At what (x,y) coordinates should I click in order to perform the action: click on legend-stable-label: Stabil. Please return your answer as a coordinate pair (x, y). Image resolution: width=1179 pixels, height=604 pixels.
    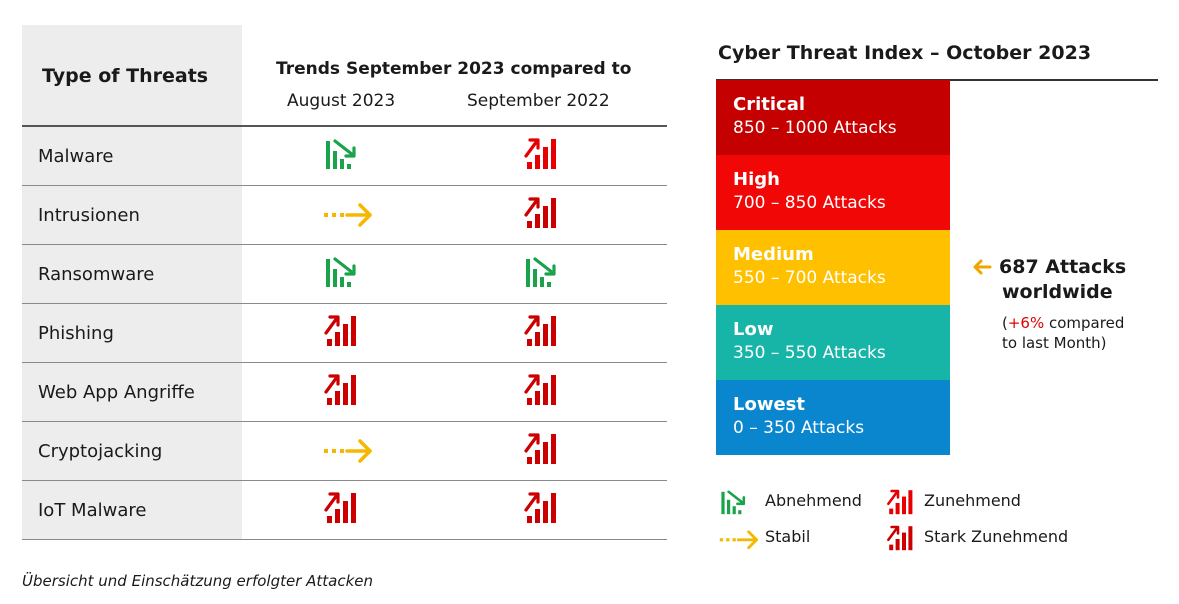
    Looking at the image, I should click on (788, 536).